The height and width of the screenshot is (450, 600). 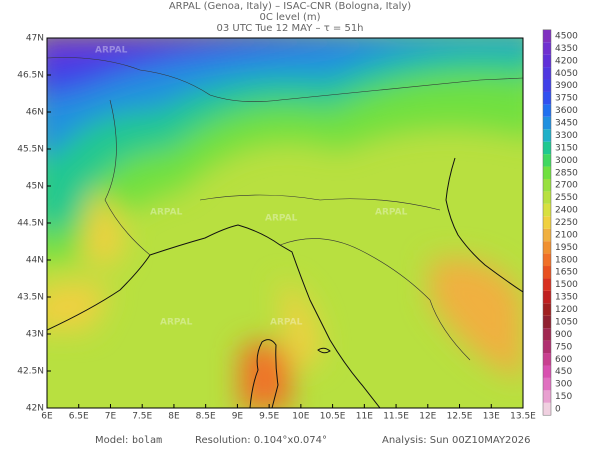 I want to click on lon-label: 13E, so click(x=491, y=417).